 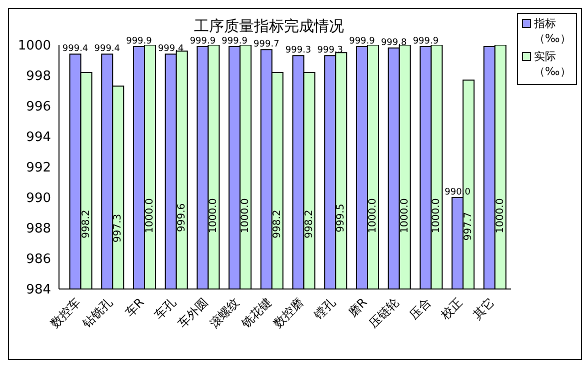 What do you see at coordinates (324, 309) in the screenshot?
I see `x-tick-label: 镗孔` at bounding box center [324, 309].